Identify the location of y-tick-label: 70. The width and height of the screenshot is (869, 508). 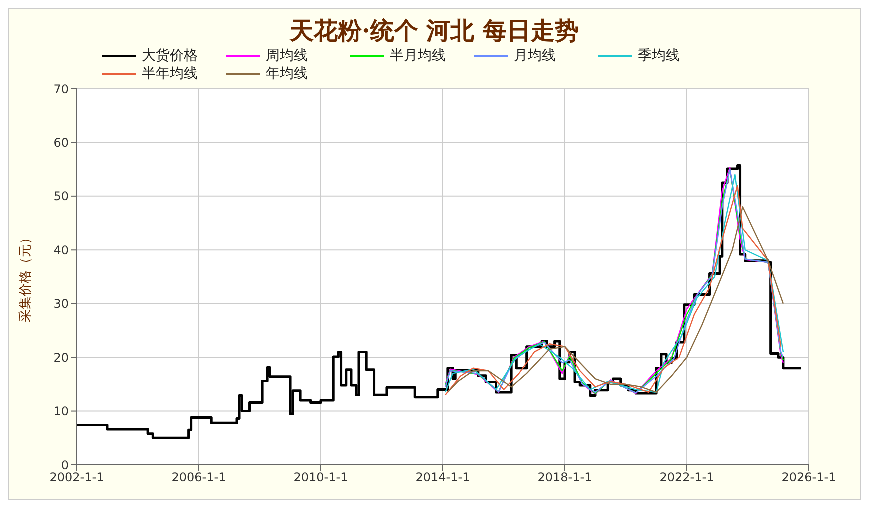
(61, 89).